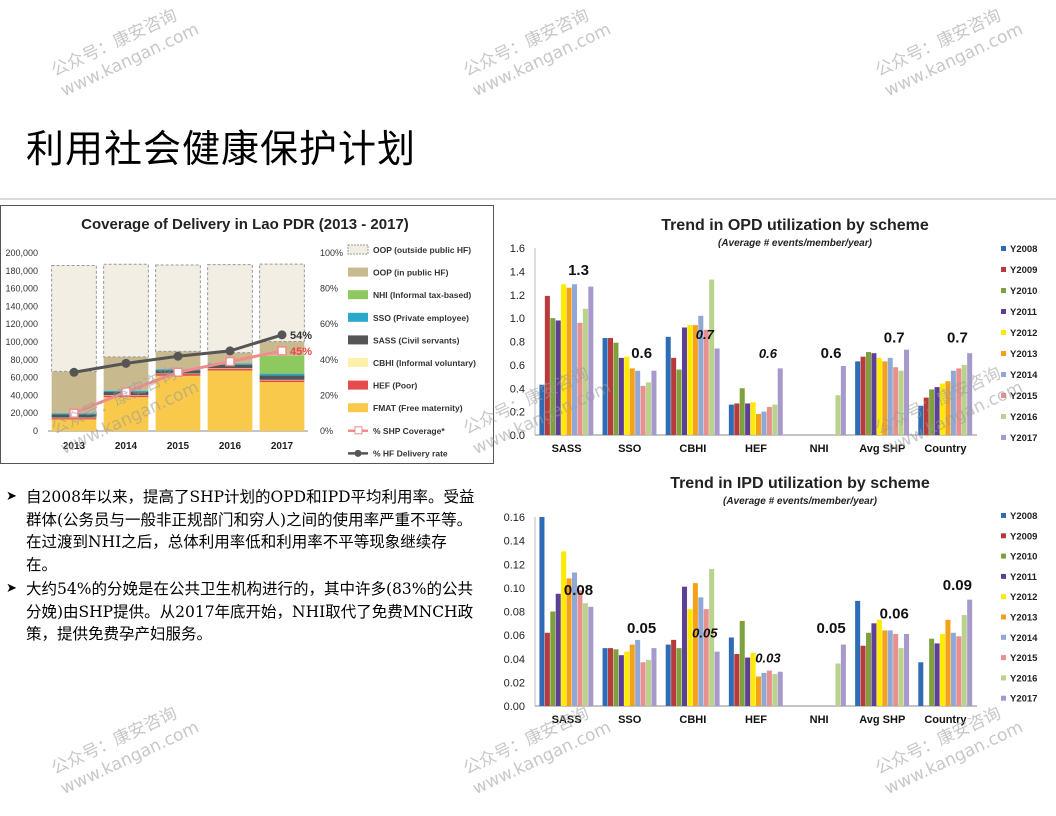  I want to click on y-tick-label: 0.00, so click(514, 707).